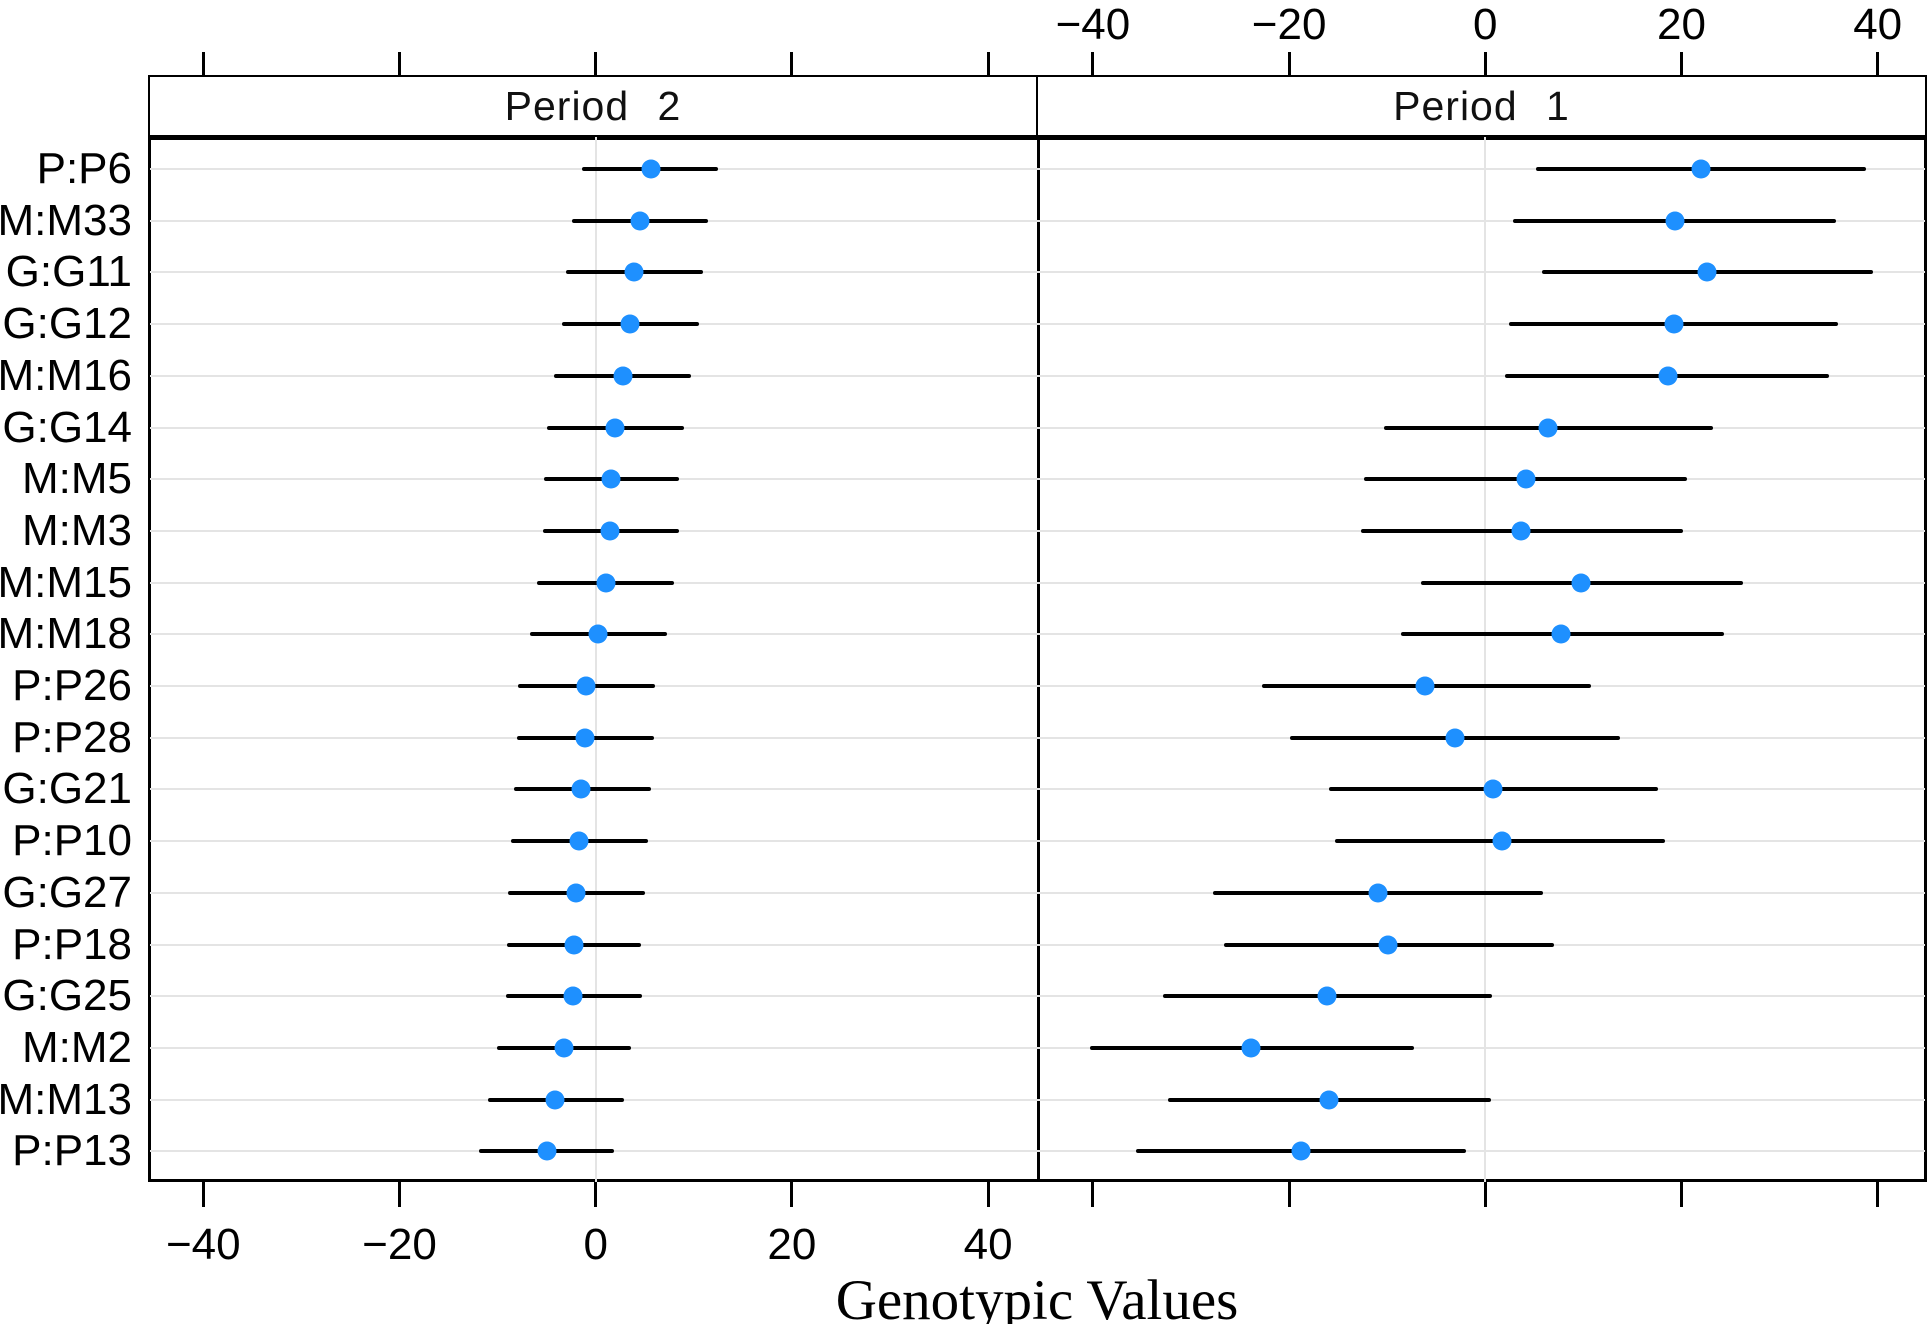  I want to click on y-category-label: P:P28, so click(72, 737).